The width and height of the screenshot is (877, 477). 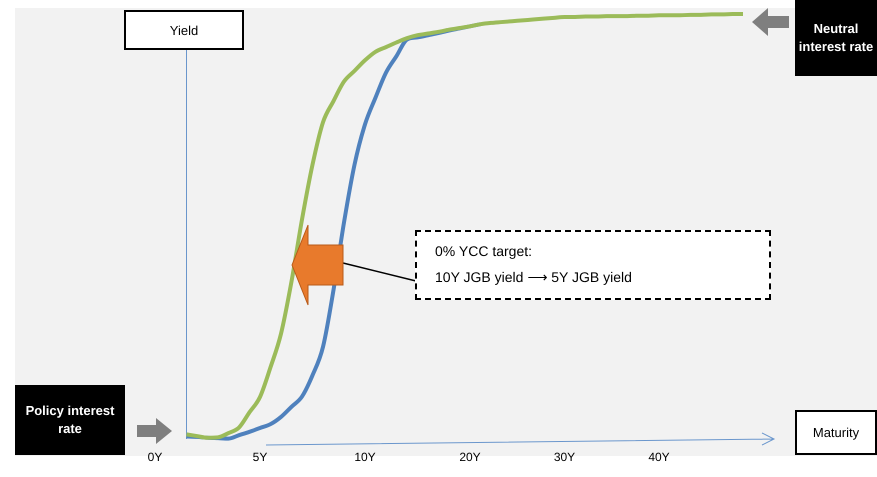 I want to click on label-box: Maturity, so click(x=836, y=432).